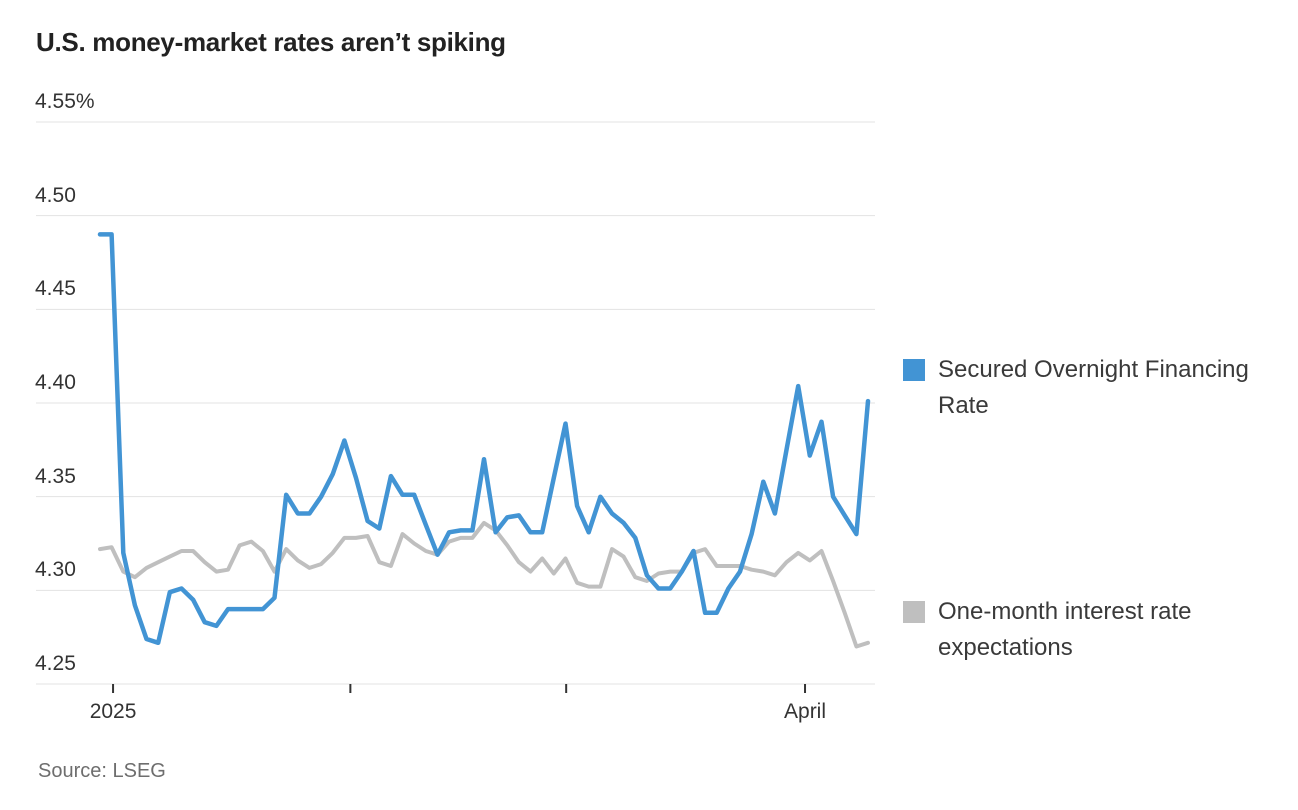 The height and width of the screenshot is (810, 1298). Describe the element at coordinates (55, 289) in the screenshot. I see `y-axis-label: 4.45` at that location.